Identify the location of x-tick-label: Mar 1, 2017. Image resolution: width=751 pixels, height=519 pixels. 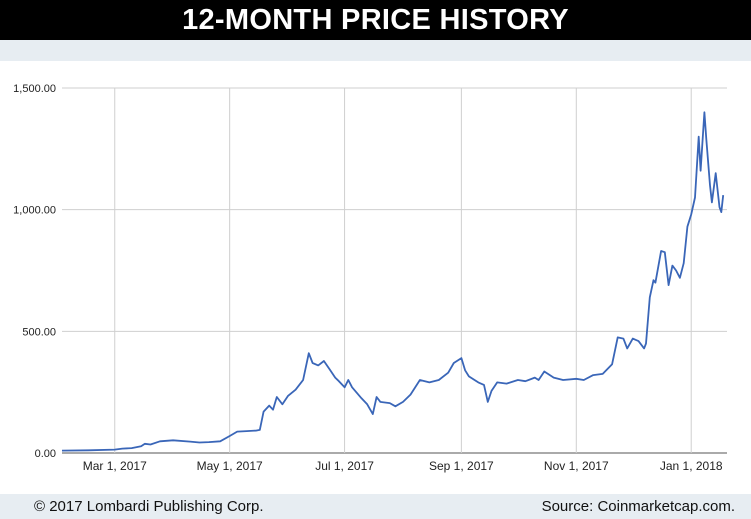
(115, 466).